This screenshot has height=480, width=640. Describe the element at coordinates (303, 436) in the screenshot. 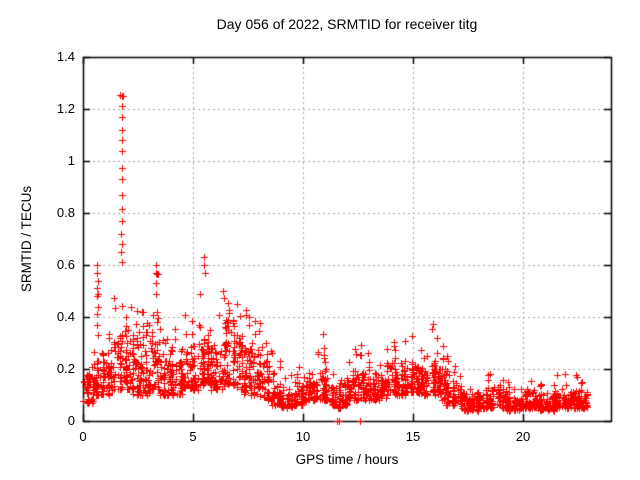

I see `x-tick-label: 10` at that location.